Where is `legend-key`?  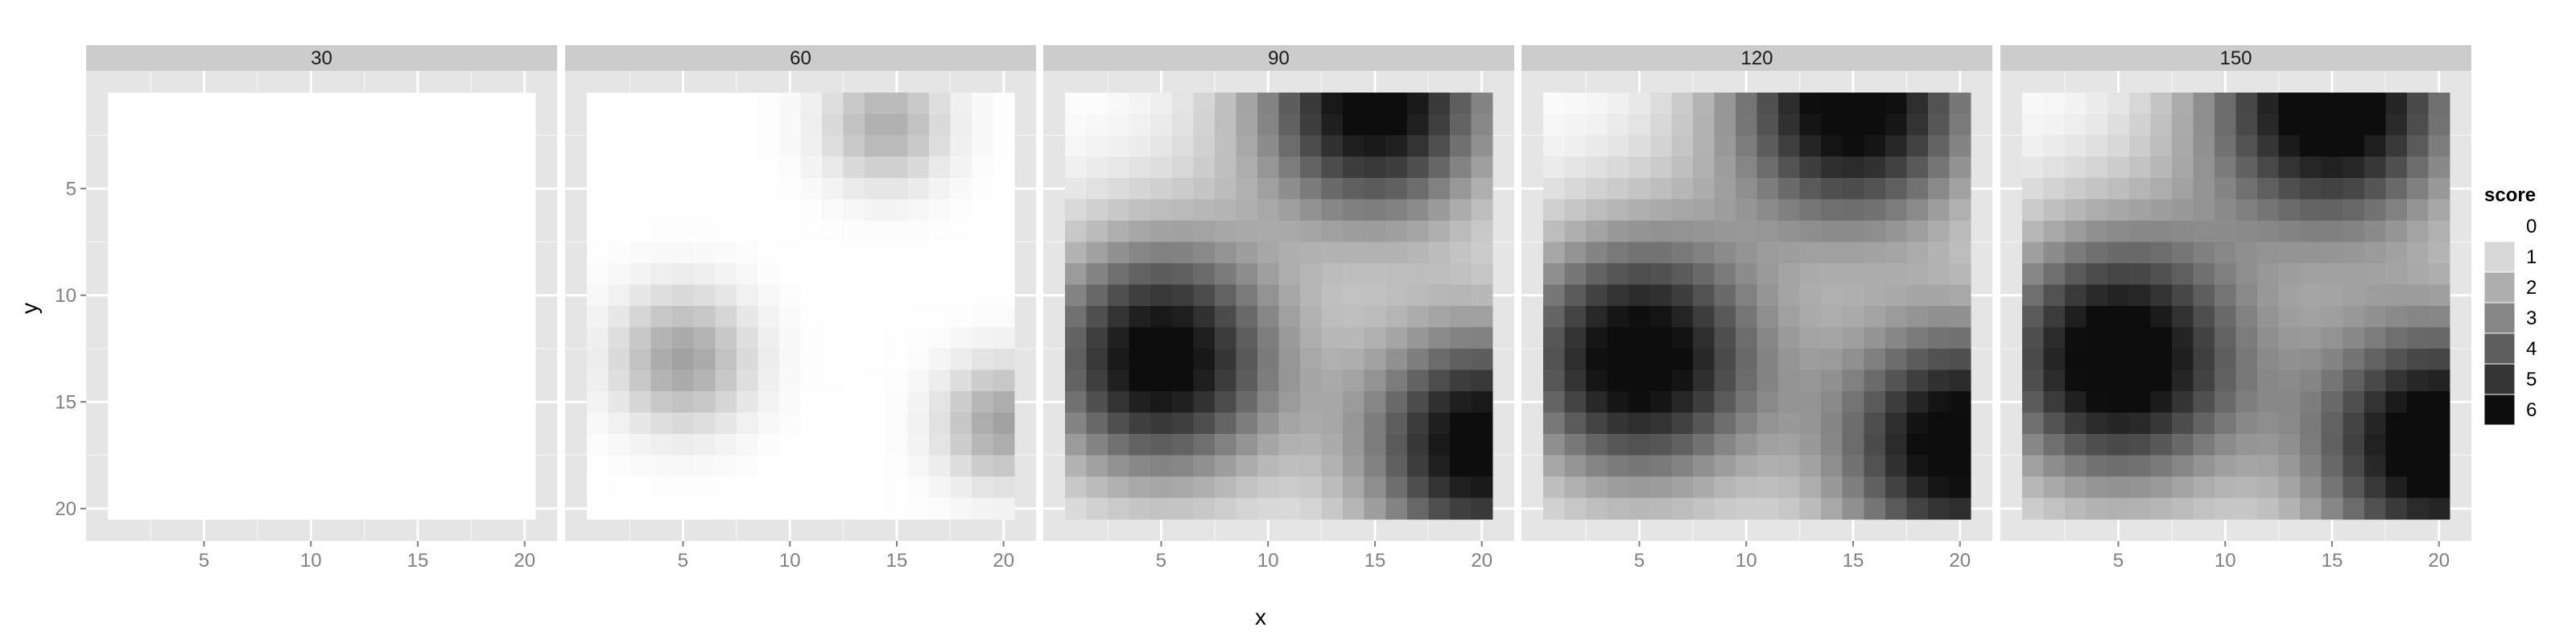
legend-key is located at coordinates (2499, 257).